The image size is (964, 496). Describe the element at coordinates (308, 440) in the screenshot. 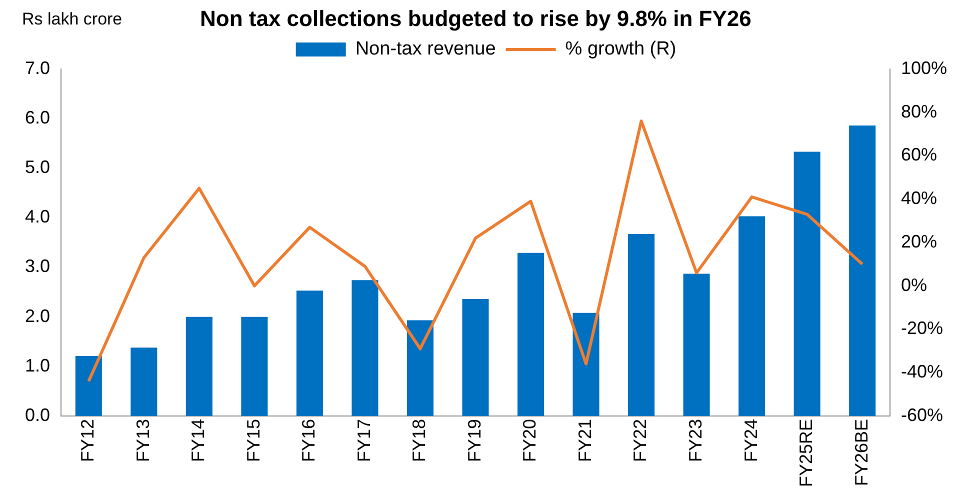

I see `x-tick-label: FY16` at that location.